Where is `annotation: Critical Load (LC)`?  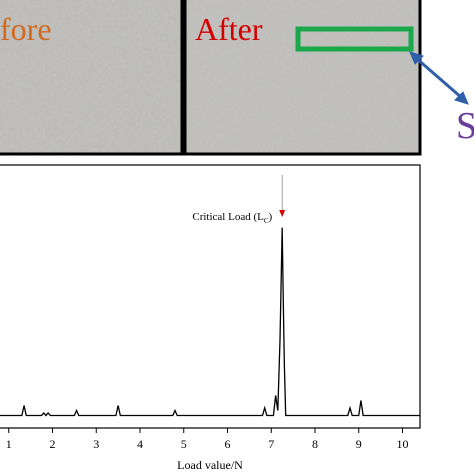 annotation: Critical Load (LC) is located at coordinates (232, 218).